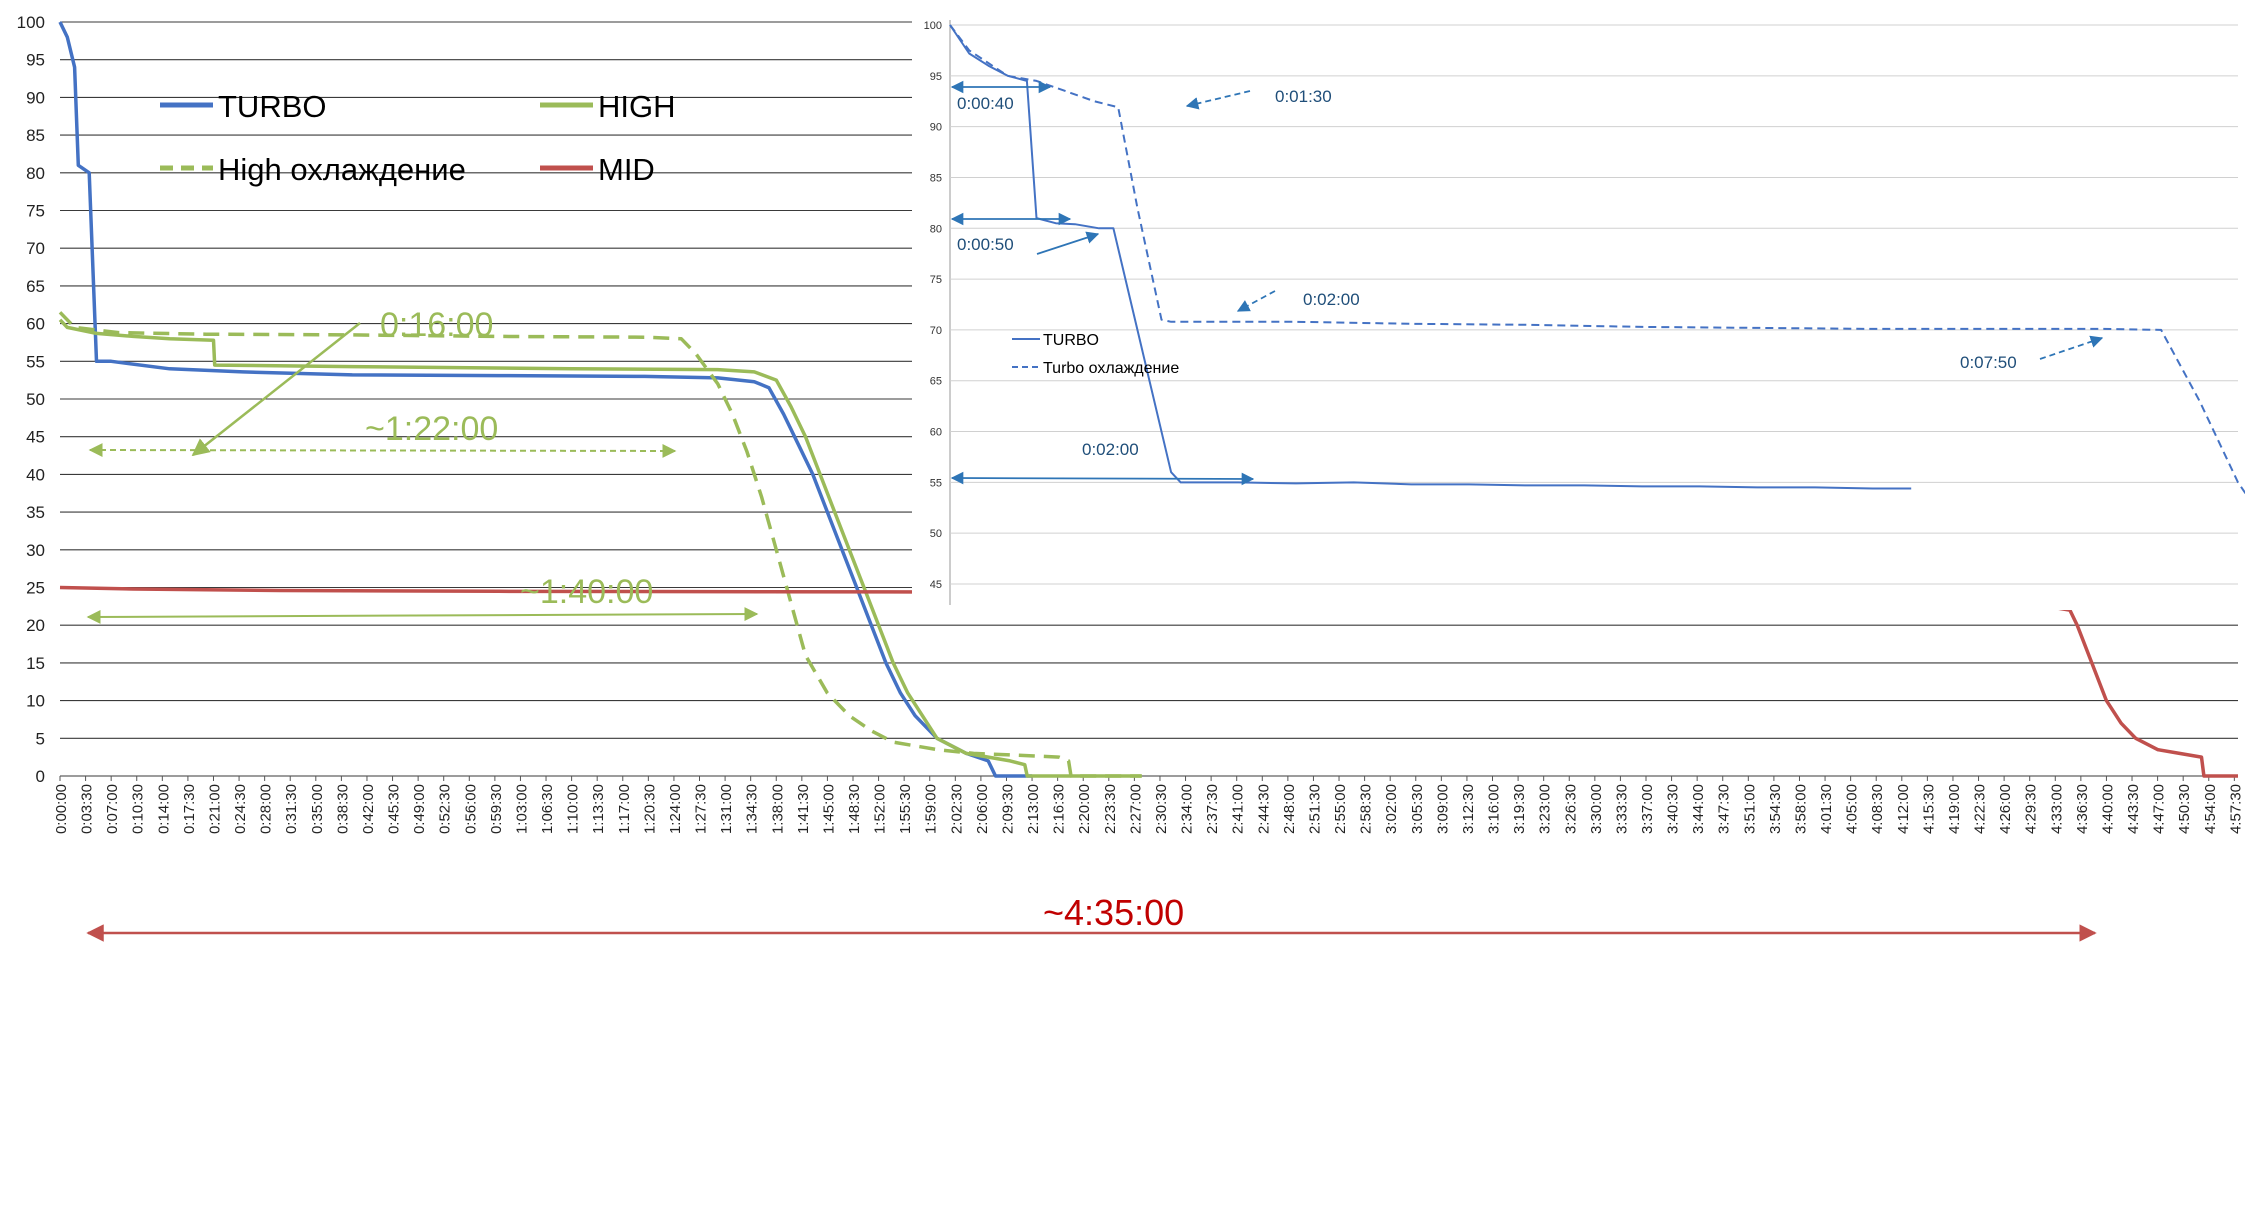  Describe the element at coordinates (936, 585) in the screenshot. I see `inset-y-tick-label: 45` at that location.